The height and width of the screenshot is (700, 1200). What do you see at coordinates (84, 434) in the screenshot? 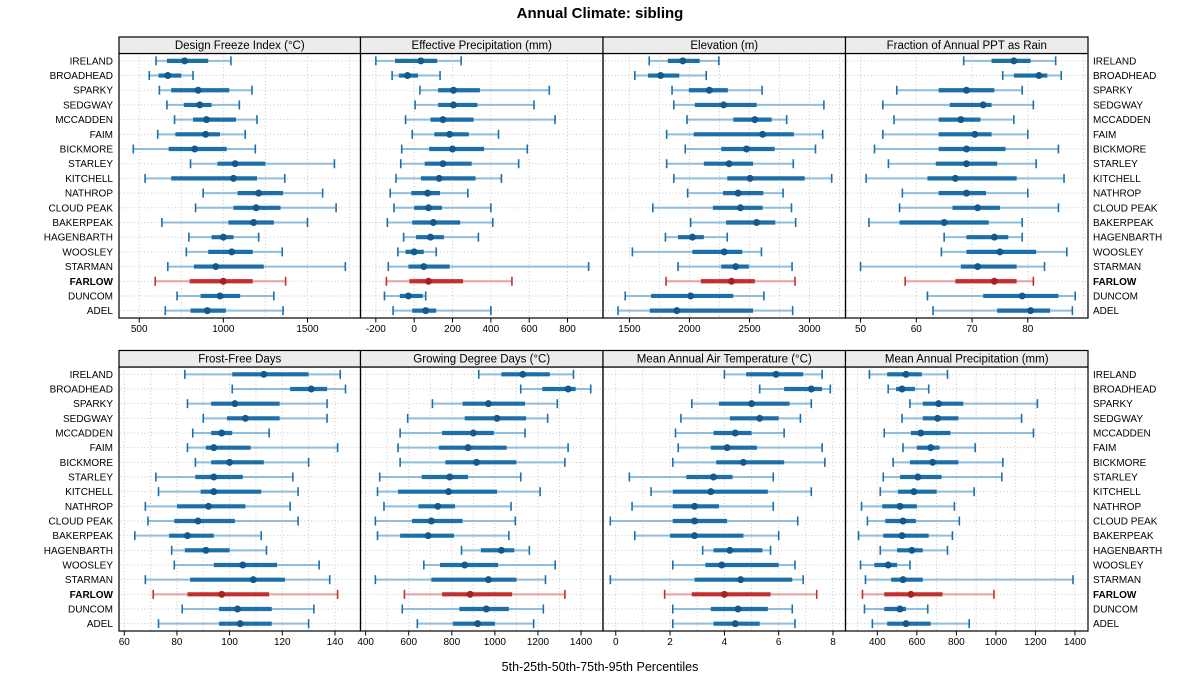
I see `station-label-left: MCCADDEN` at bounding box center [84, 434].